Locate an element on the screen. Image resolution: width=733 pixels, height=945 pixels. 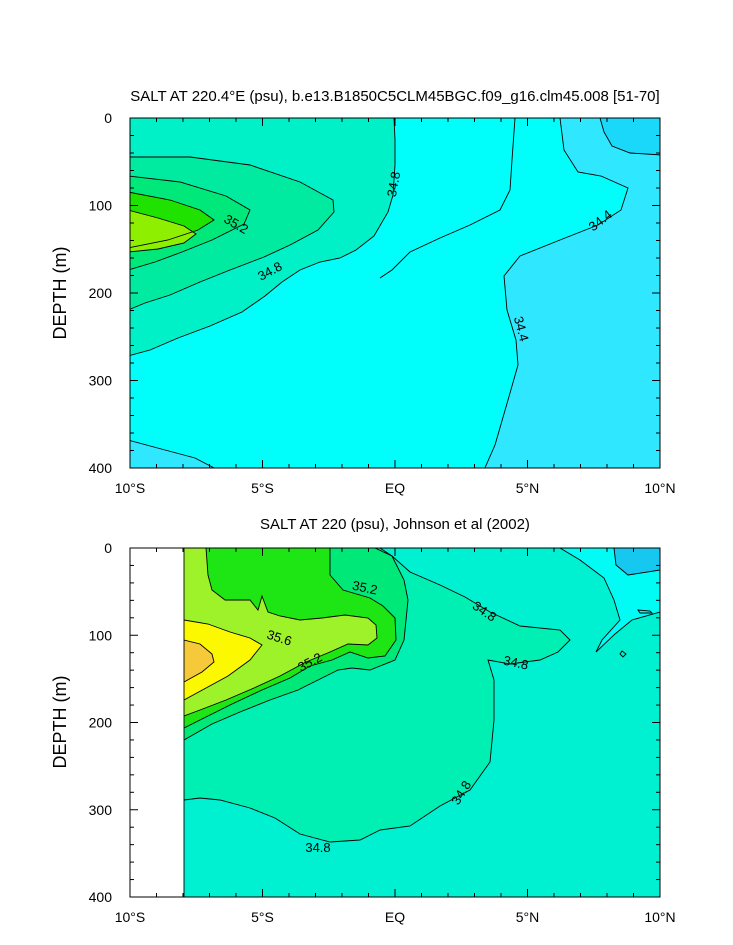
p2-fill-34.2-34.4 is located at coordinates (637, 561).